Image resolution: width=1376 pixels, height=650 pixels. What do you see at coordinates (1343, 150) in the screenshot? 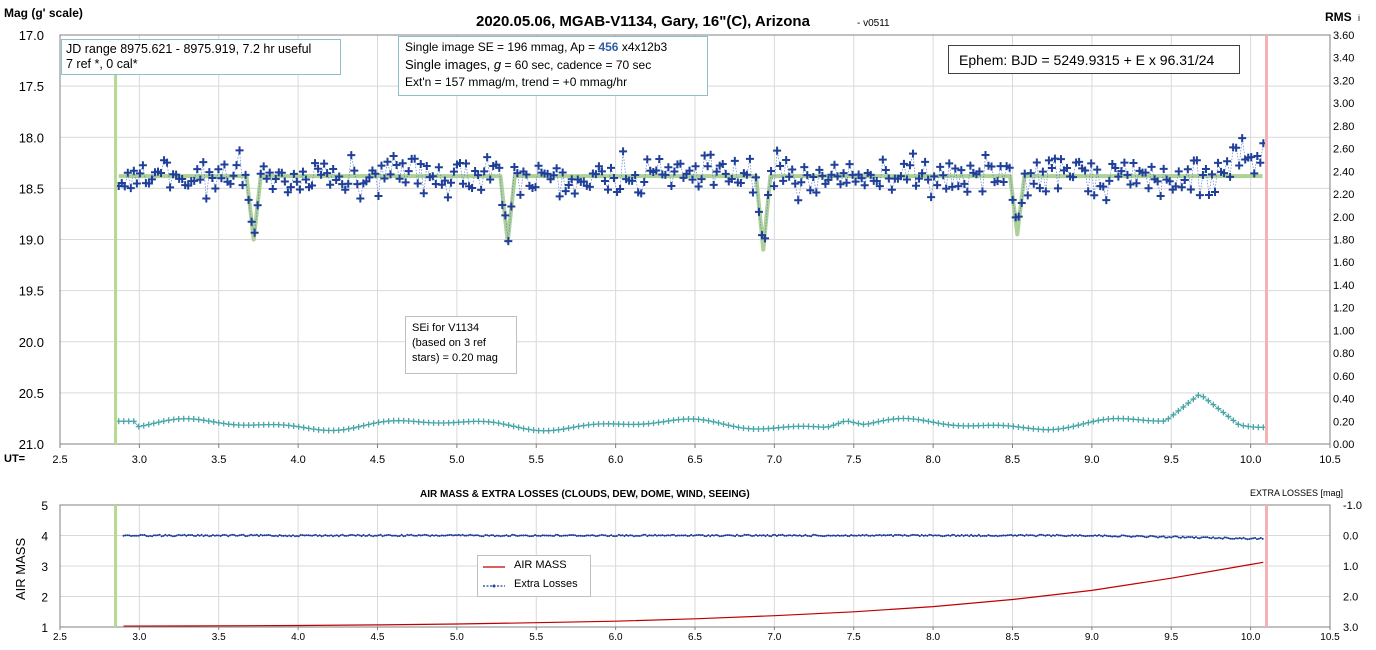
I see `y2-tick-label: 2.60` at bounding box center [1343, 150].